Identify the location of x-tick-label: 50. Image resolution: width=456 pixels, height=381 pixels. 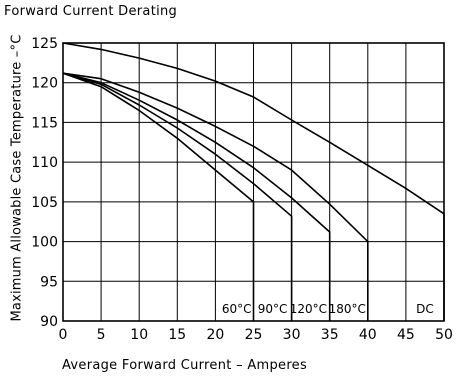
(444, 335).